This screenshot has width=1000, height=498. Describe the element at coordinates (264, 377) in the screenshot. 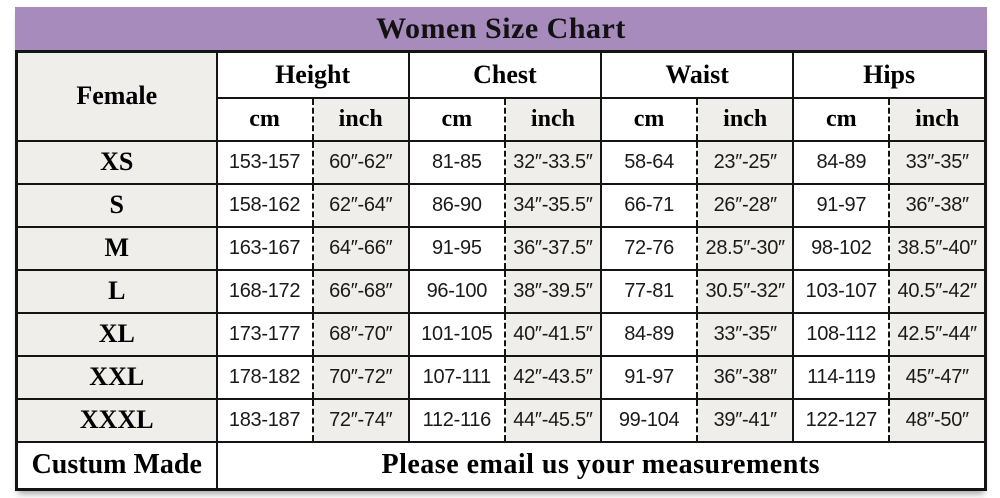

I see `cm-value-cell: 178-182` at that location.